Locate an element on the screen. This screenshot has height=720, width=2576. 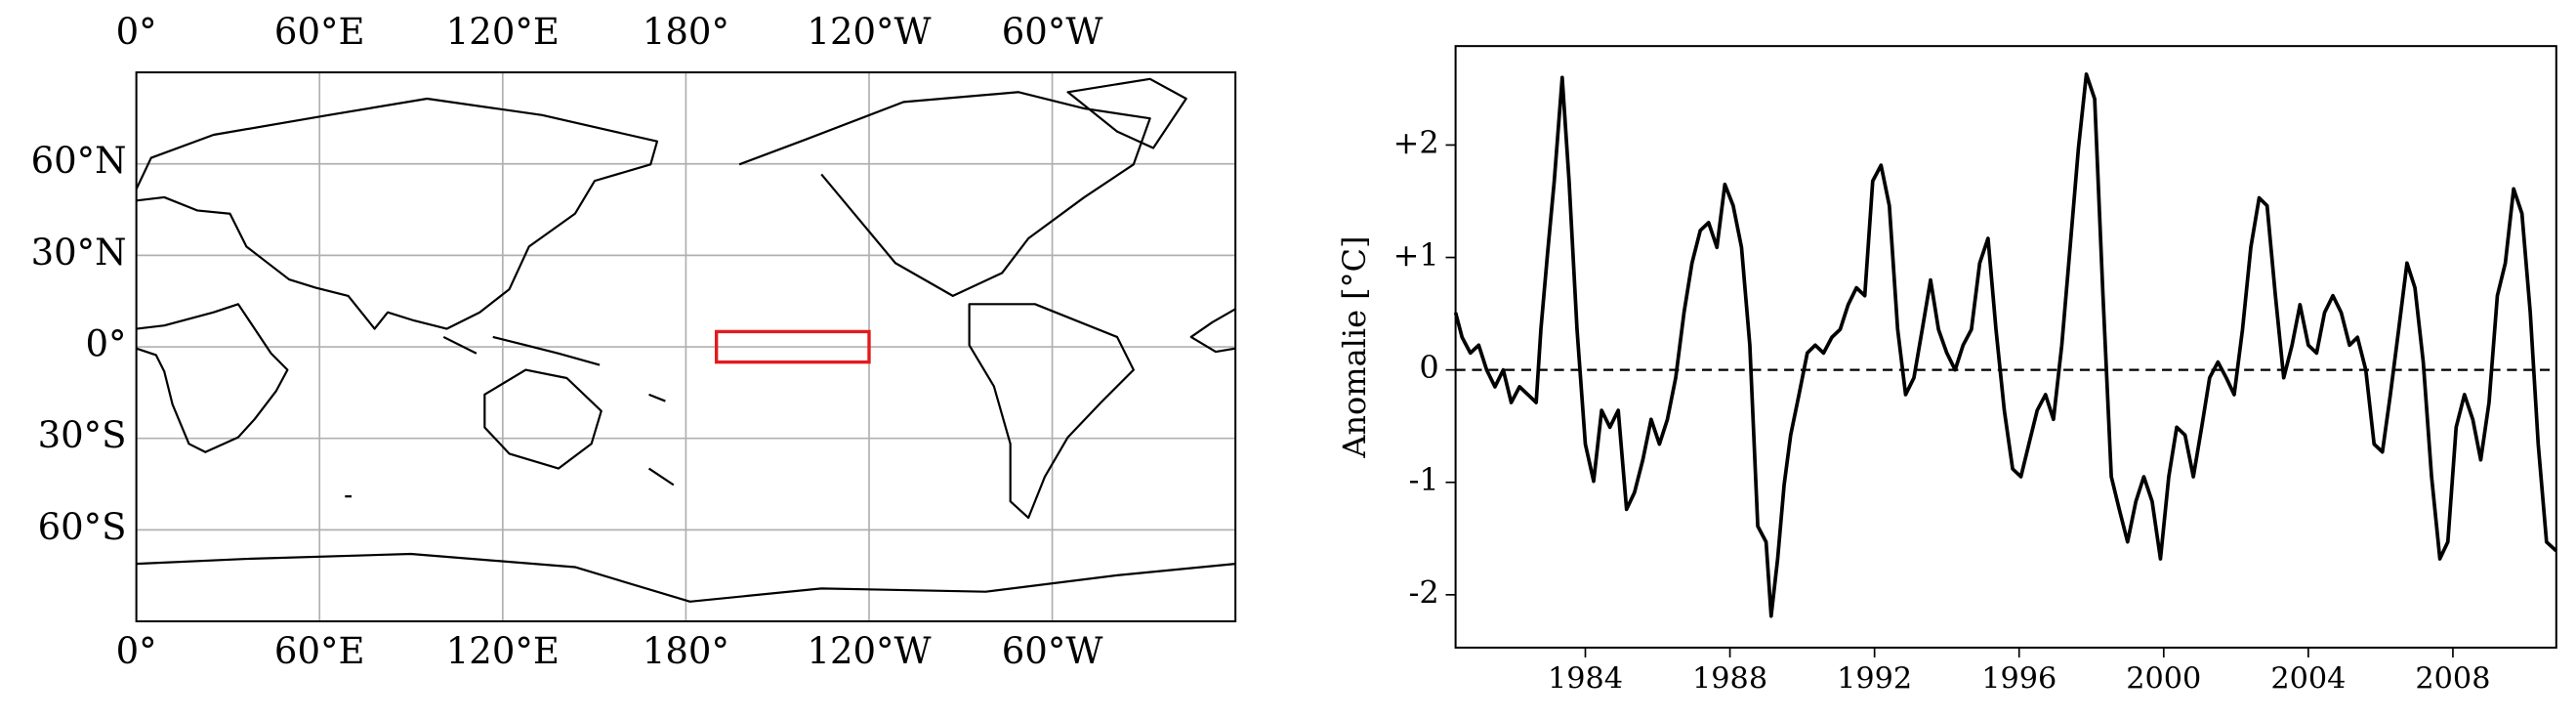
y-tick-label: +1 is located at coordinates (1416, 255).